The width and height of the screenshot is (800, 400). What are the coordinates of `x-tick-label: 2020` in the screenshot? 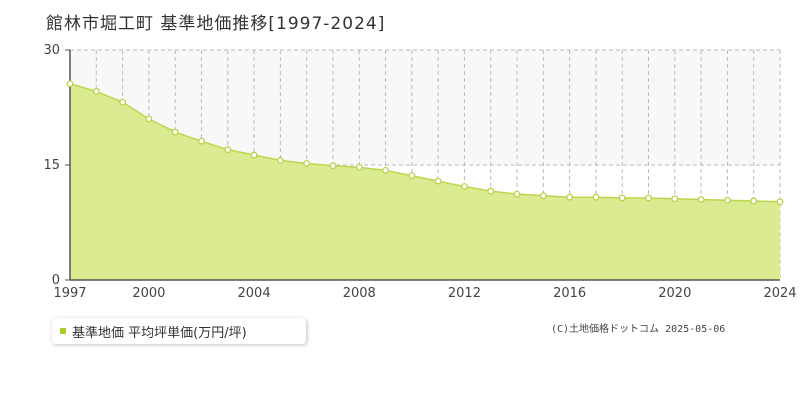 It's located at (674, 293).